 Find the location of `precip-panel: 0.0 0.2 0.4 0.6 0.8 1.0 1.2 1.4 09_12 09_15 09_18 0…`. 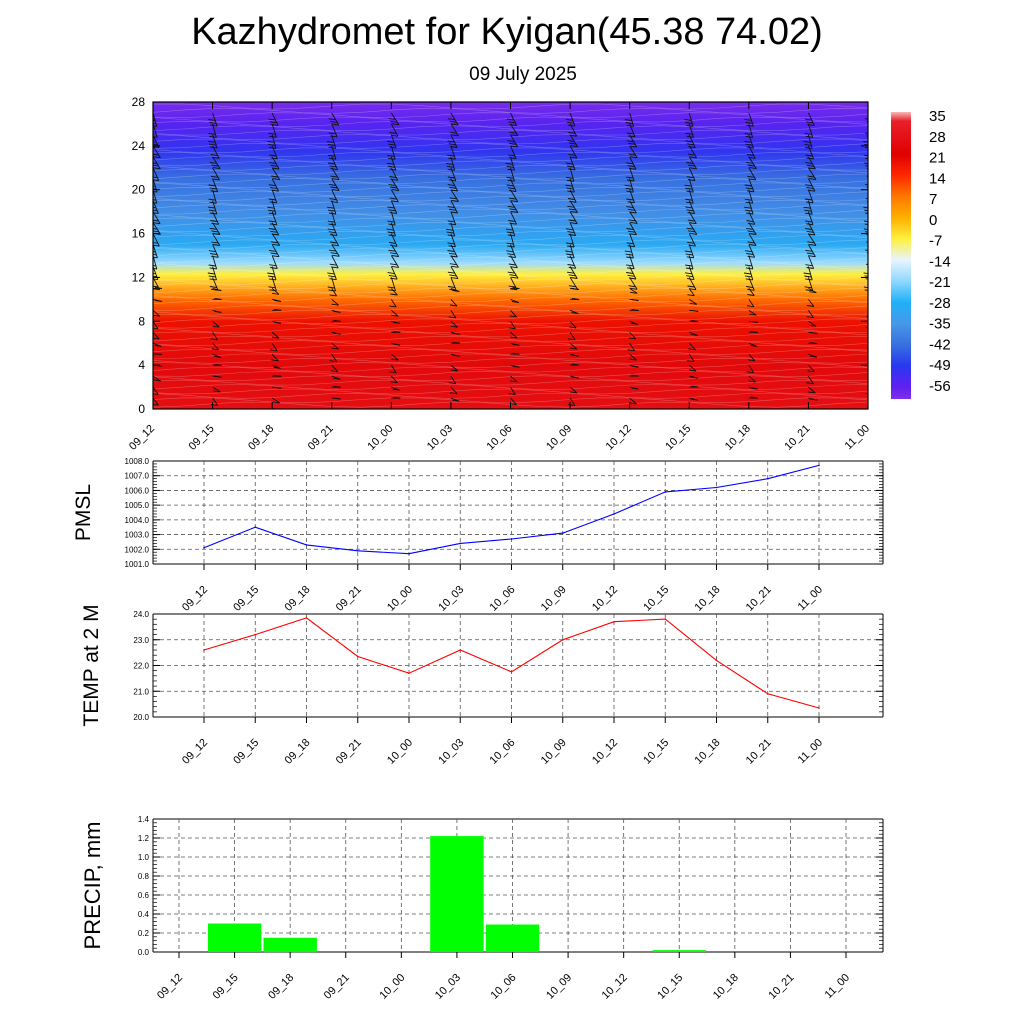

precip-panel: 0.0 0.2 0.4 0.6 0.8 1.0 1.2 1.4 09_12 09_15 09_18 0… is located at coordinates (482, 908).